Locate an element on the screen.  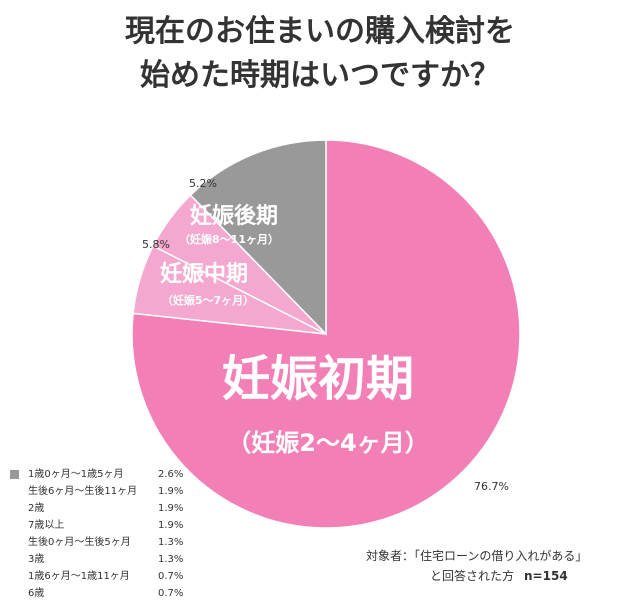
slice-label-1: 妊娠中期 is located at coordinates (204, 274).